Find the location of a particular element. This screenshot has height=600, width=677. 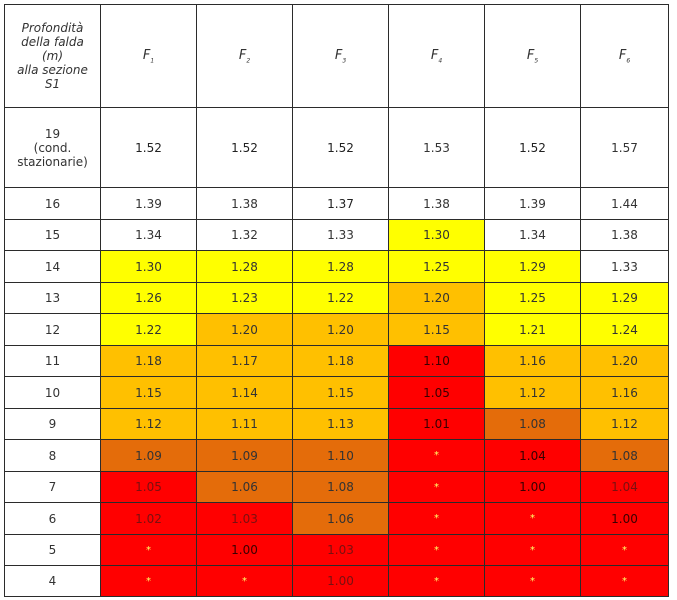

depth-label: 12 is located at coordinates (52, 329).